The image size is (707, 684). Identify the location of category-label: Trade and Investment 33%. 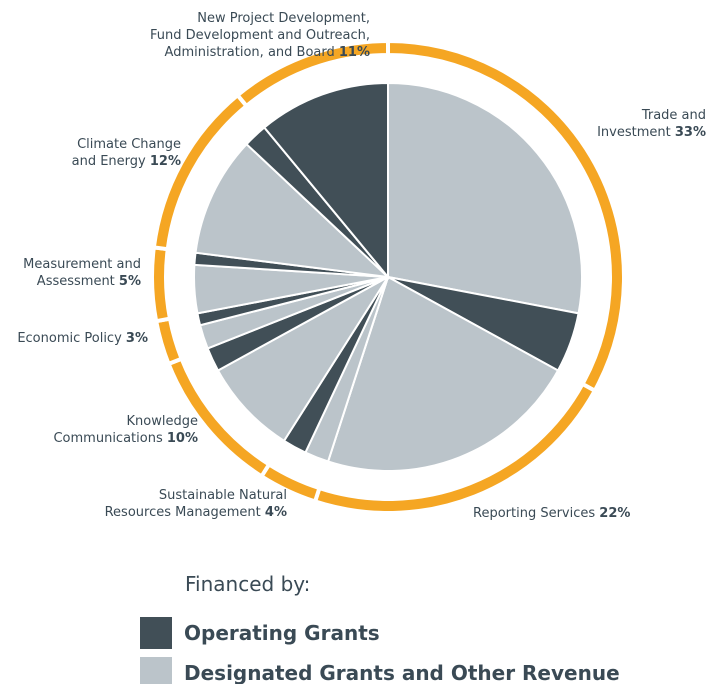
(651, 124).